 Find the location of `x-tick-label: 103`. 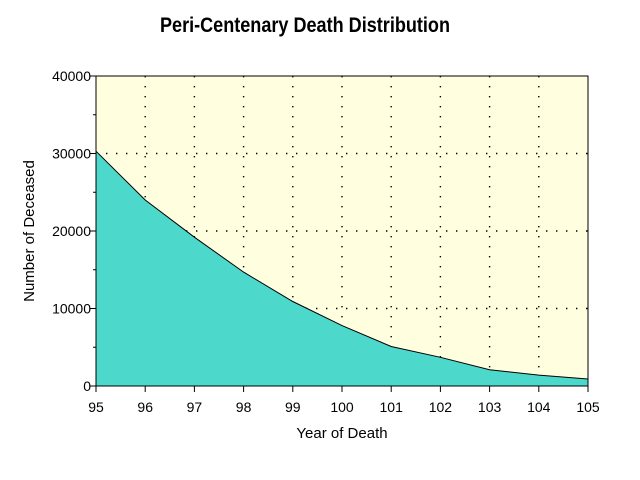

x-tick-label: 103 is located at coordinates (490, 407).